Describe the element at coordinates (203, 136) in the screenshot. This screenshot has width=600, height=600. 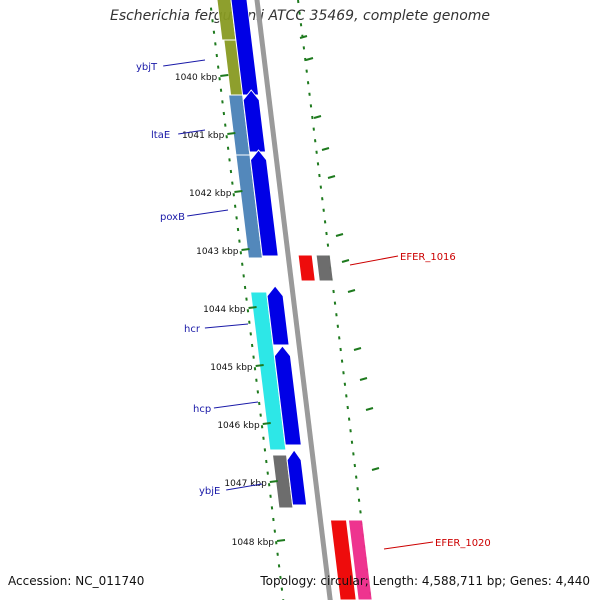
I see `scale-label: 1041 kbp` at that location.